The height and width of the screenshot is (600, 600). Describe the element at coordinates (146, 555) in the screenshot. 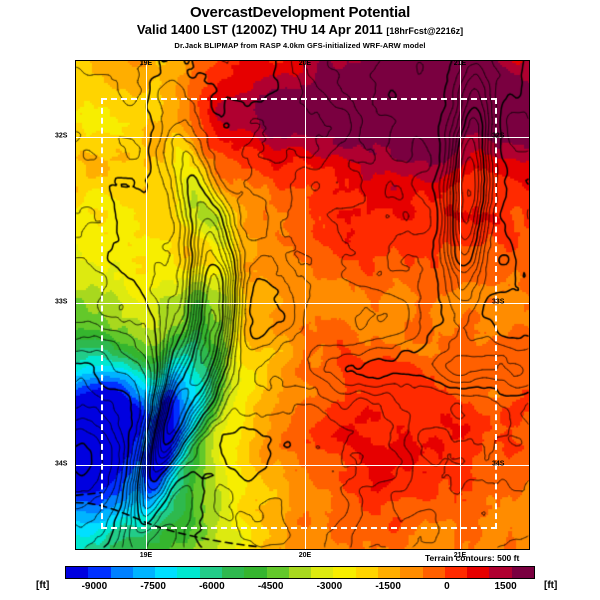

I see `lon-tick-bottom-19e: 19E` at that location.